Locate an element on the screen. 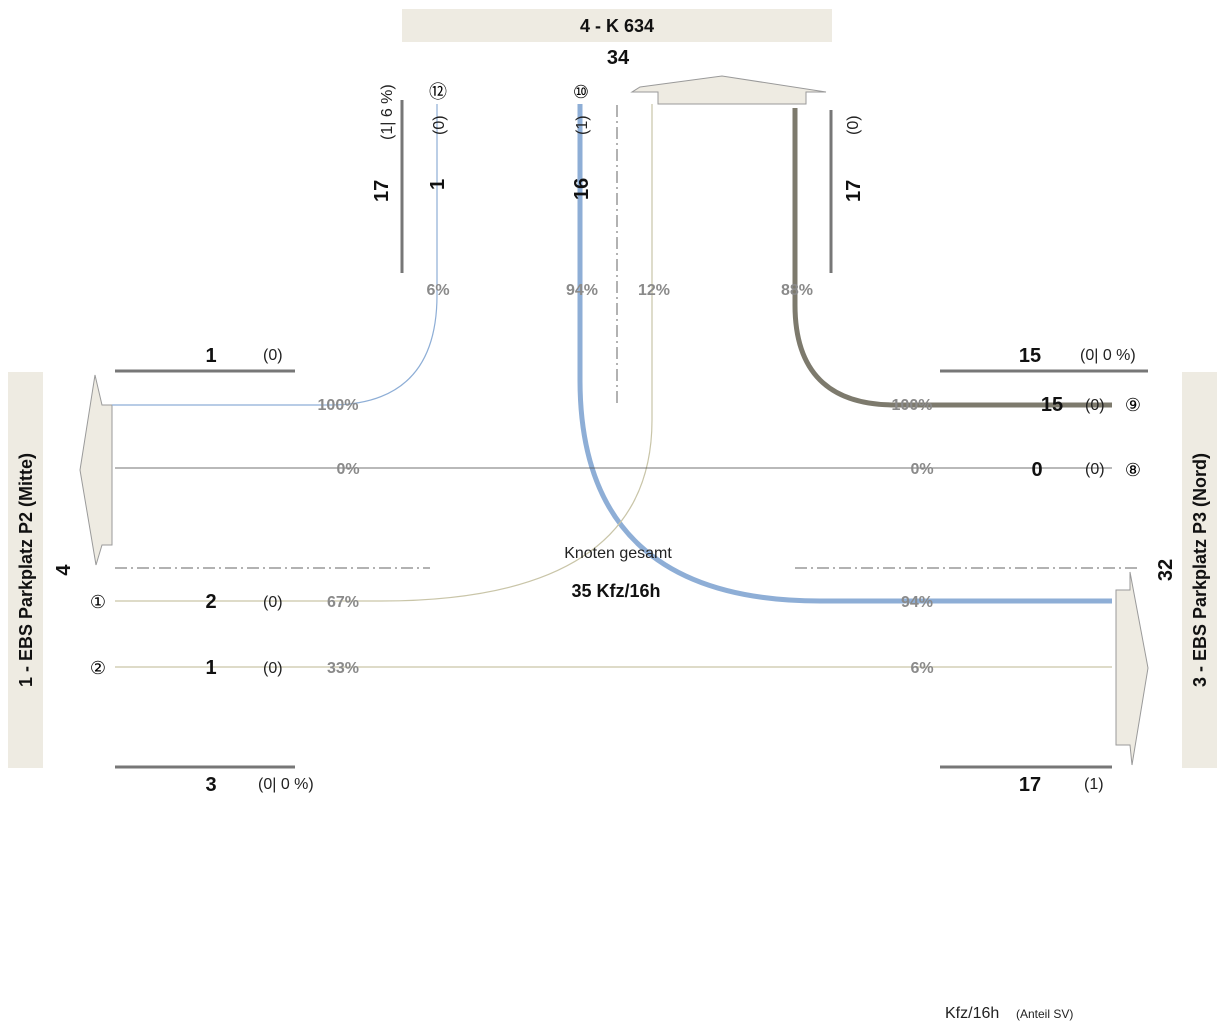 This screenshot has width=1217, height=1025. north-in-sv: (1| 6 %) is located at coordinates (387, 112).